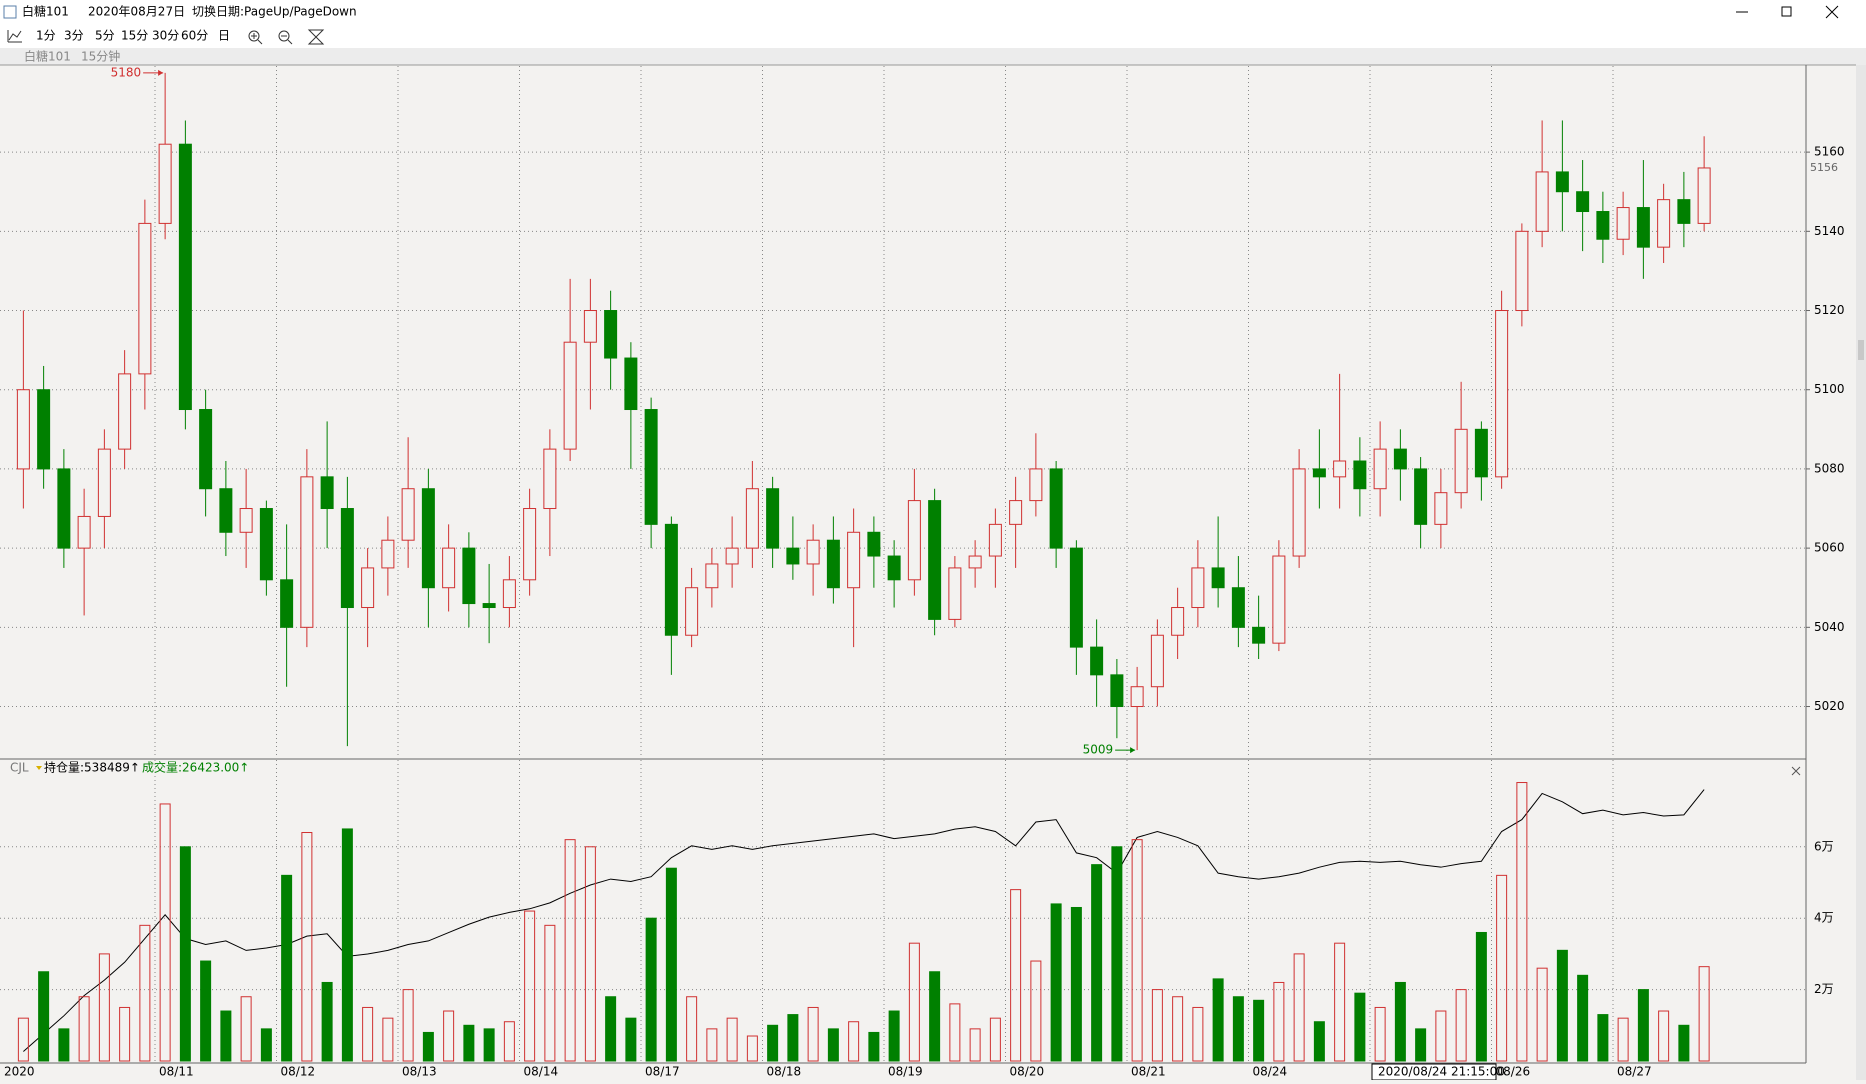 The image size is (1866, 1084). Describe the element at coordinates (100, 56) in the screenshot. I see `tab-period: 15分钟` at that location.